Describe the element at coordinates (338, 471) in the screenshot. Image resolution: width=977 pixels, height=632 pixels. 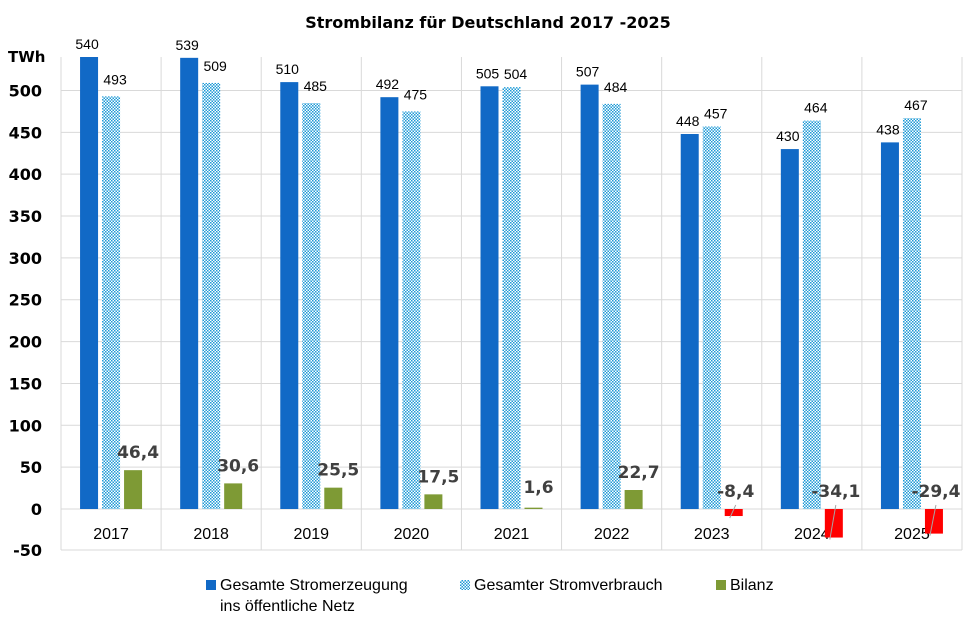
I see `data-label-bilanz: 25,5` at that location.